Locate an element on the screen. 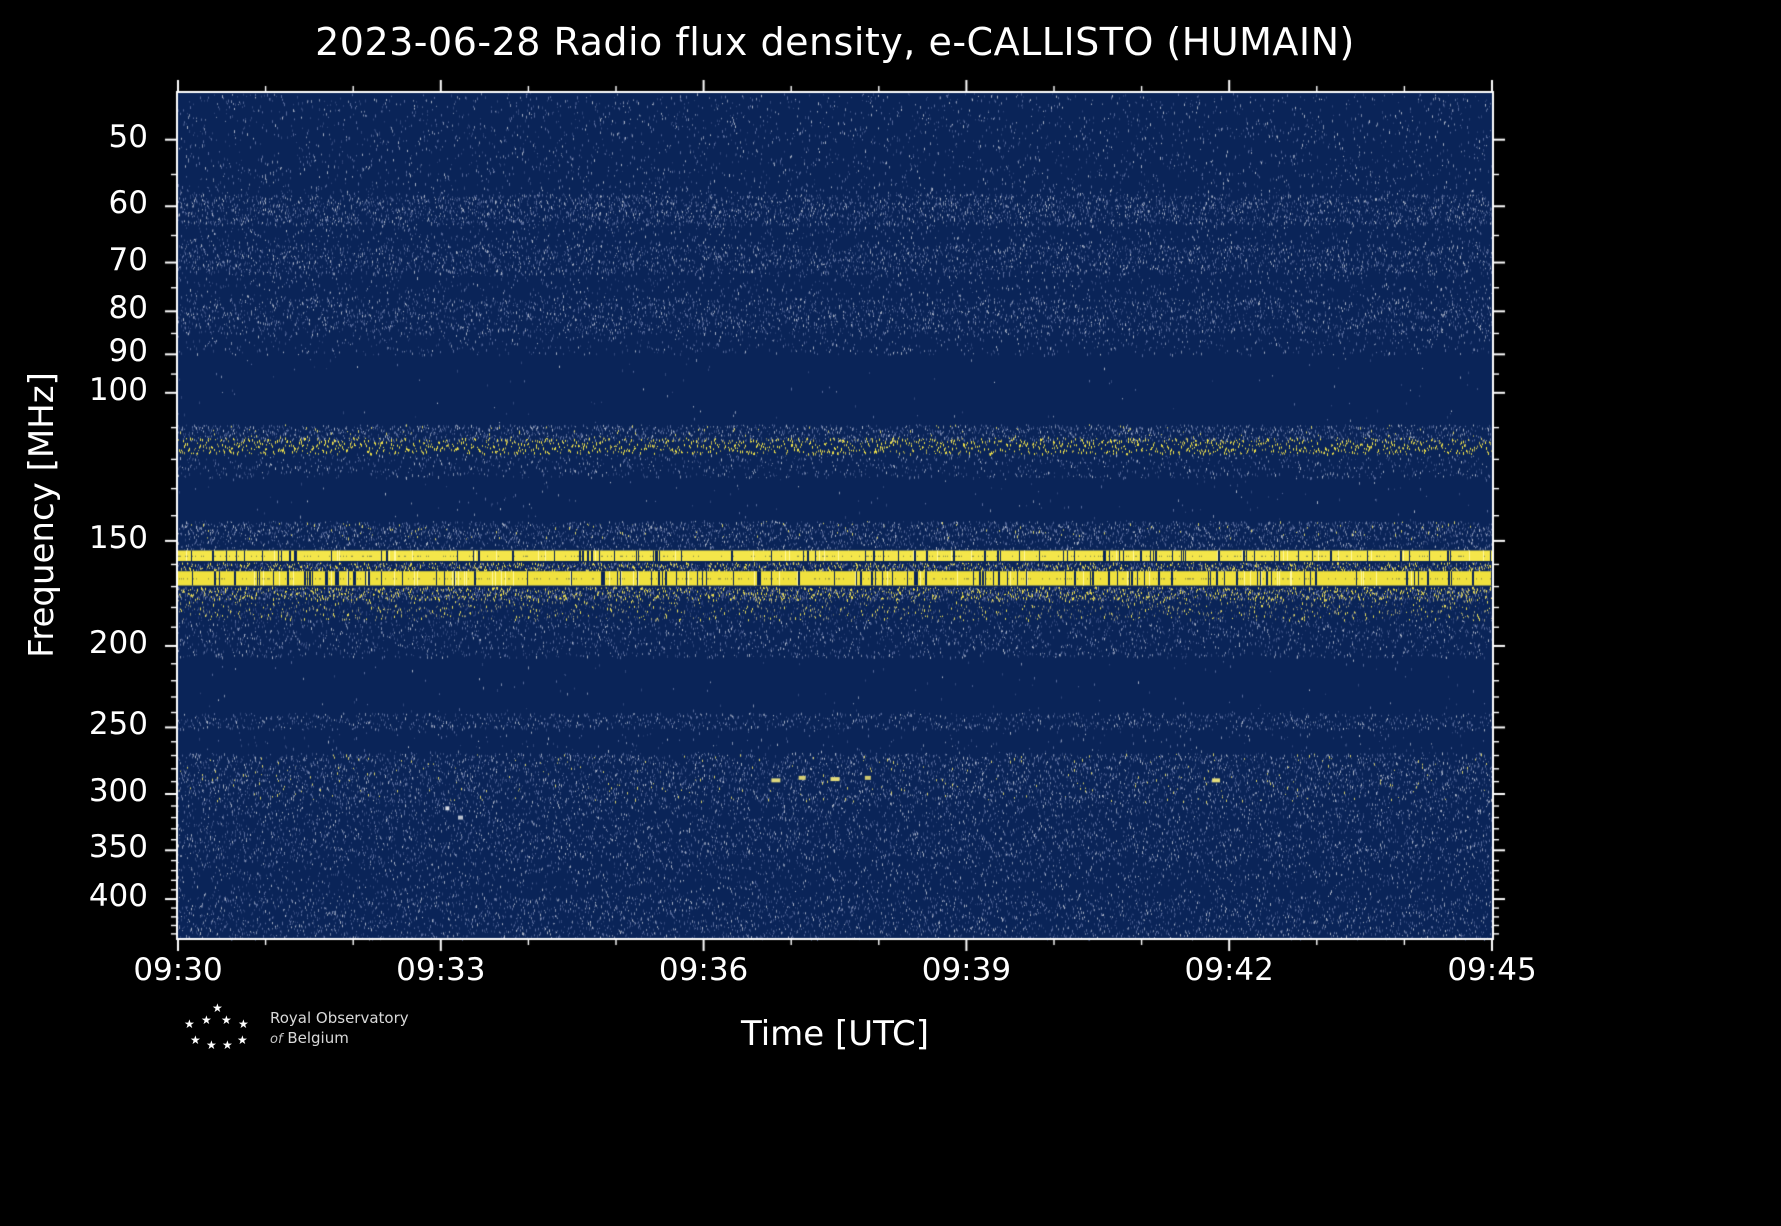 The width and height of the screenshot is (1781, 1226). x-tick-label: 09:45 is located at coordinates (1492, 970).